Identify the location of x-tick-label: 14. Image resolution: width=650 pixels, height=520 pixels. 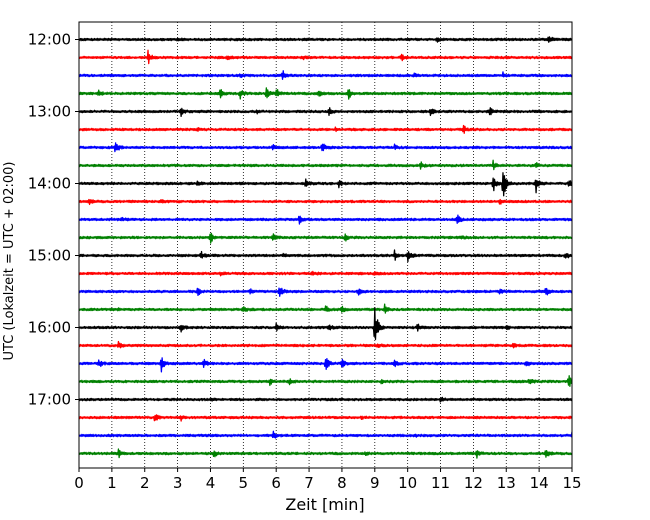
(539, 483).